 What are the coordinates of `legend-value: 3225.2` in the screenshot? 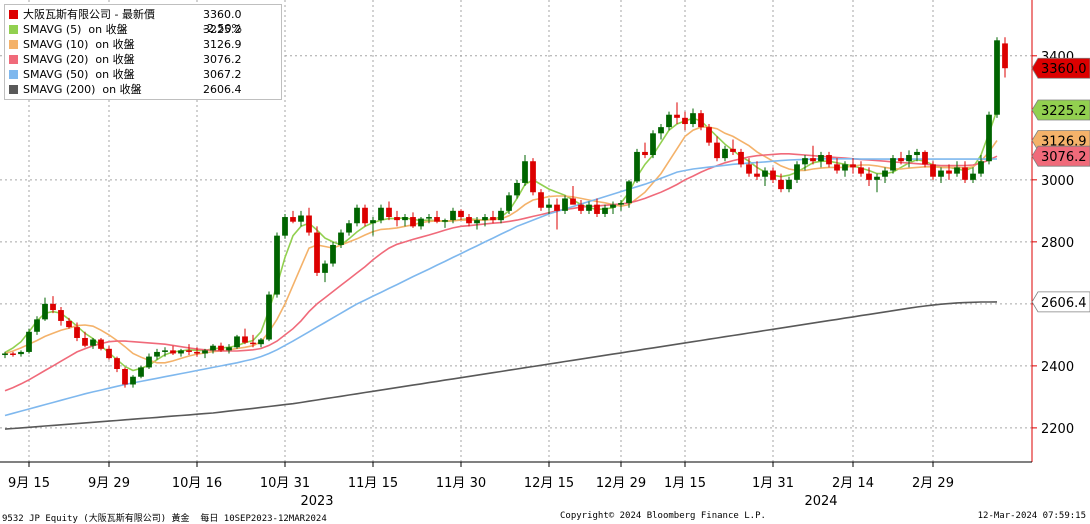 It's located at (222, 29).